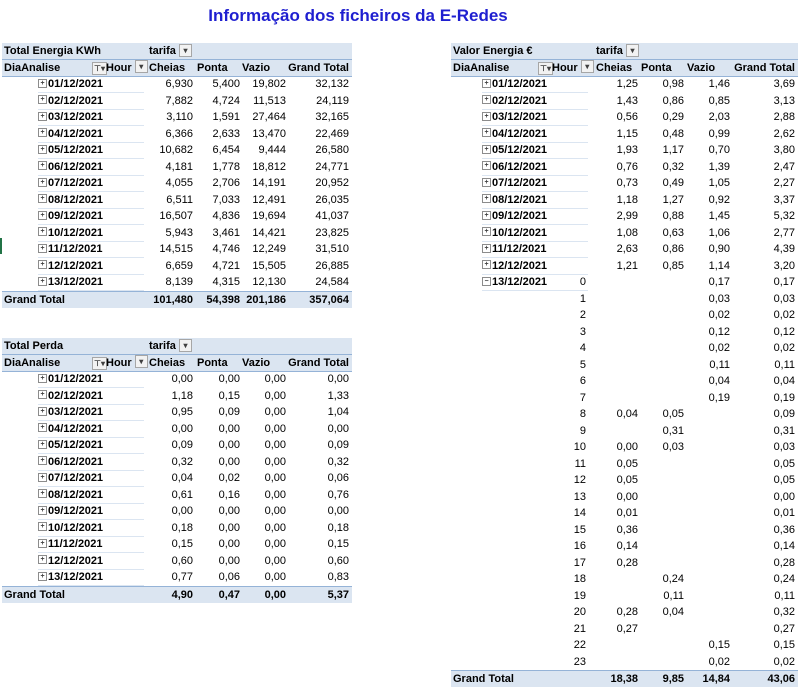 The height and width of the screenshot is (688, 800). What do you see at coordinates (624, 216) in the screenshot?
I see `date-row: +09/12/2021 2,99 0,88 1,45 5,32` at bounding box center [624, 216].